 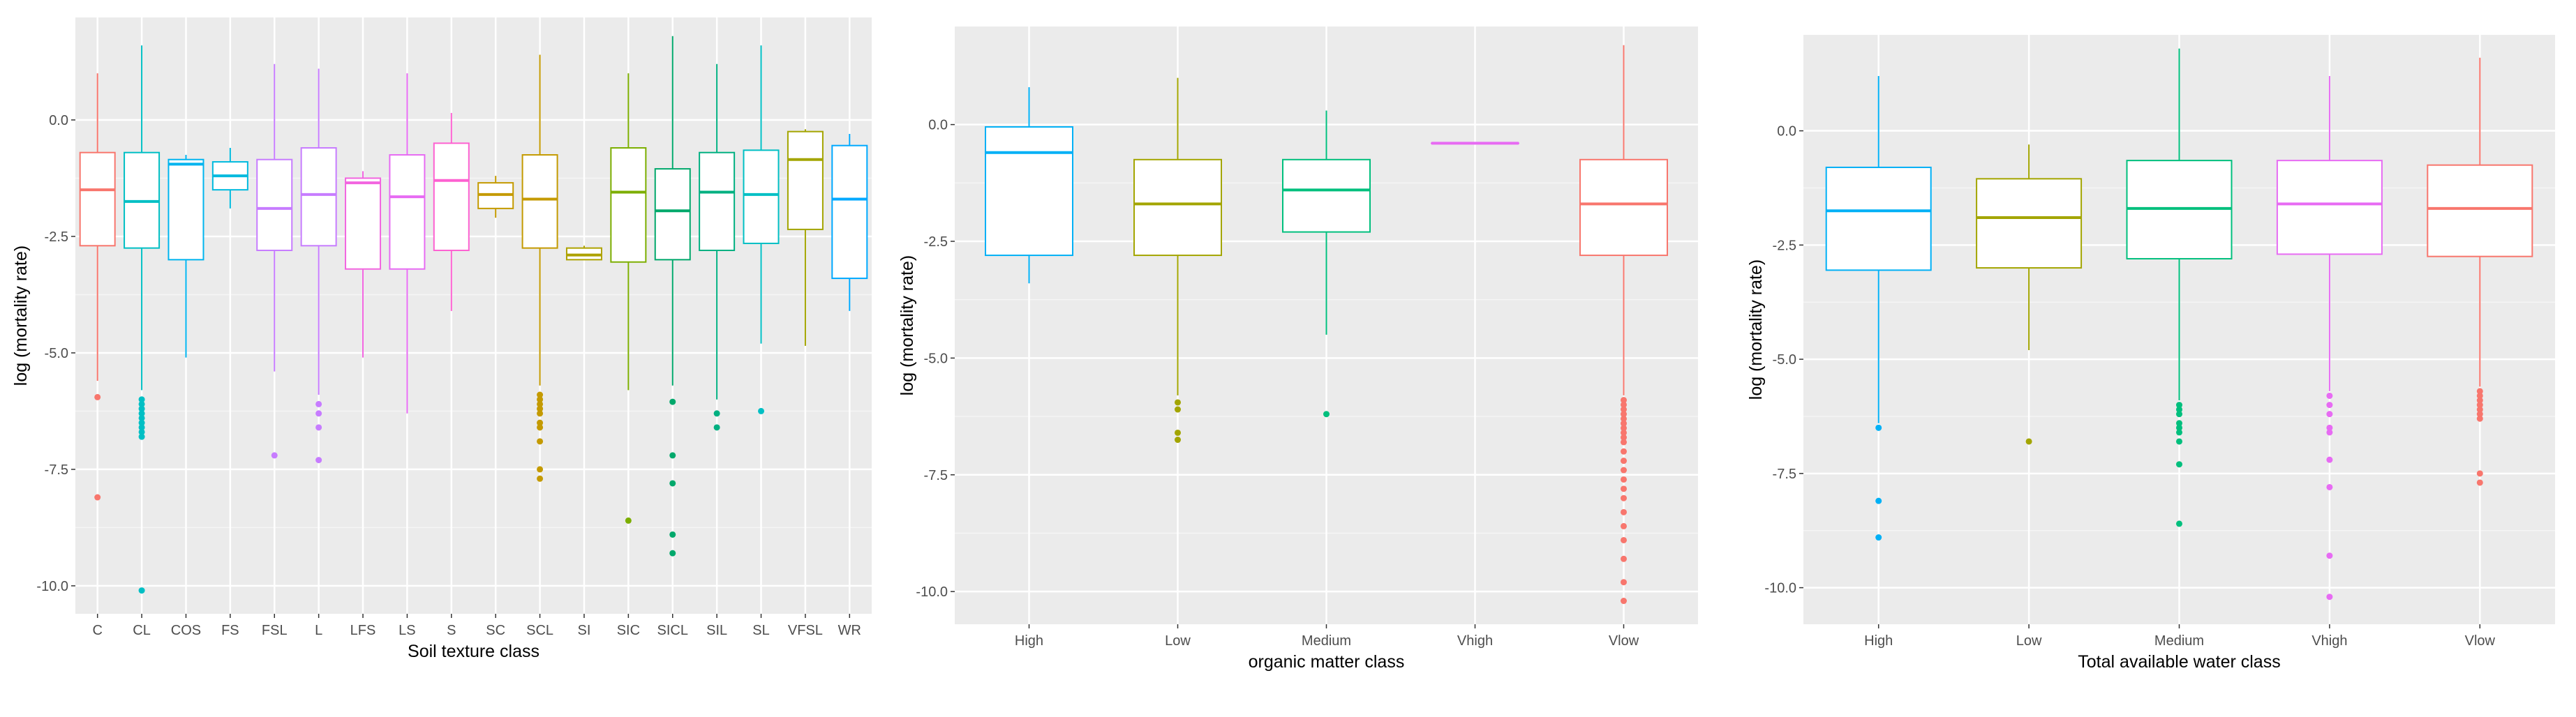 I want to click on x-tick-label: Vlow, so click(x=1624, y=641).